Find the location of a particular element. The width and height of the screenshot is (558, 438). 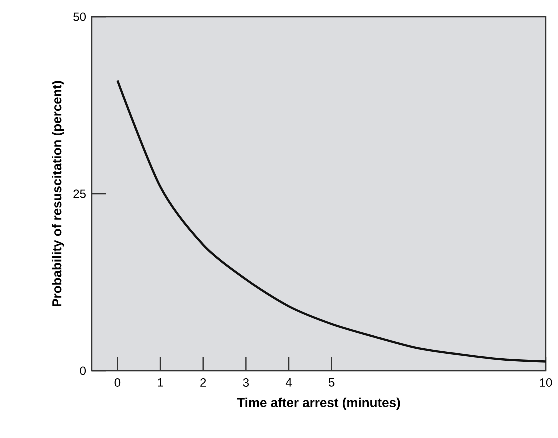

y-tick-label: 0 is located at coordinates (83, 371).